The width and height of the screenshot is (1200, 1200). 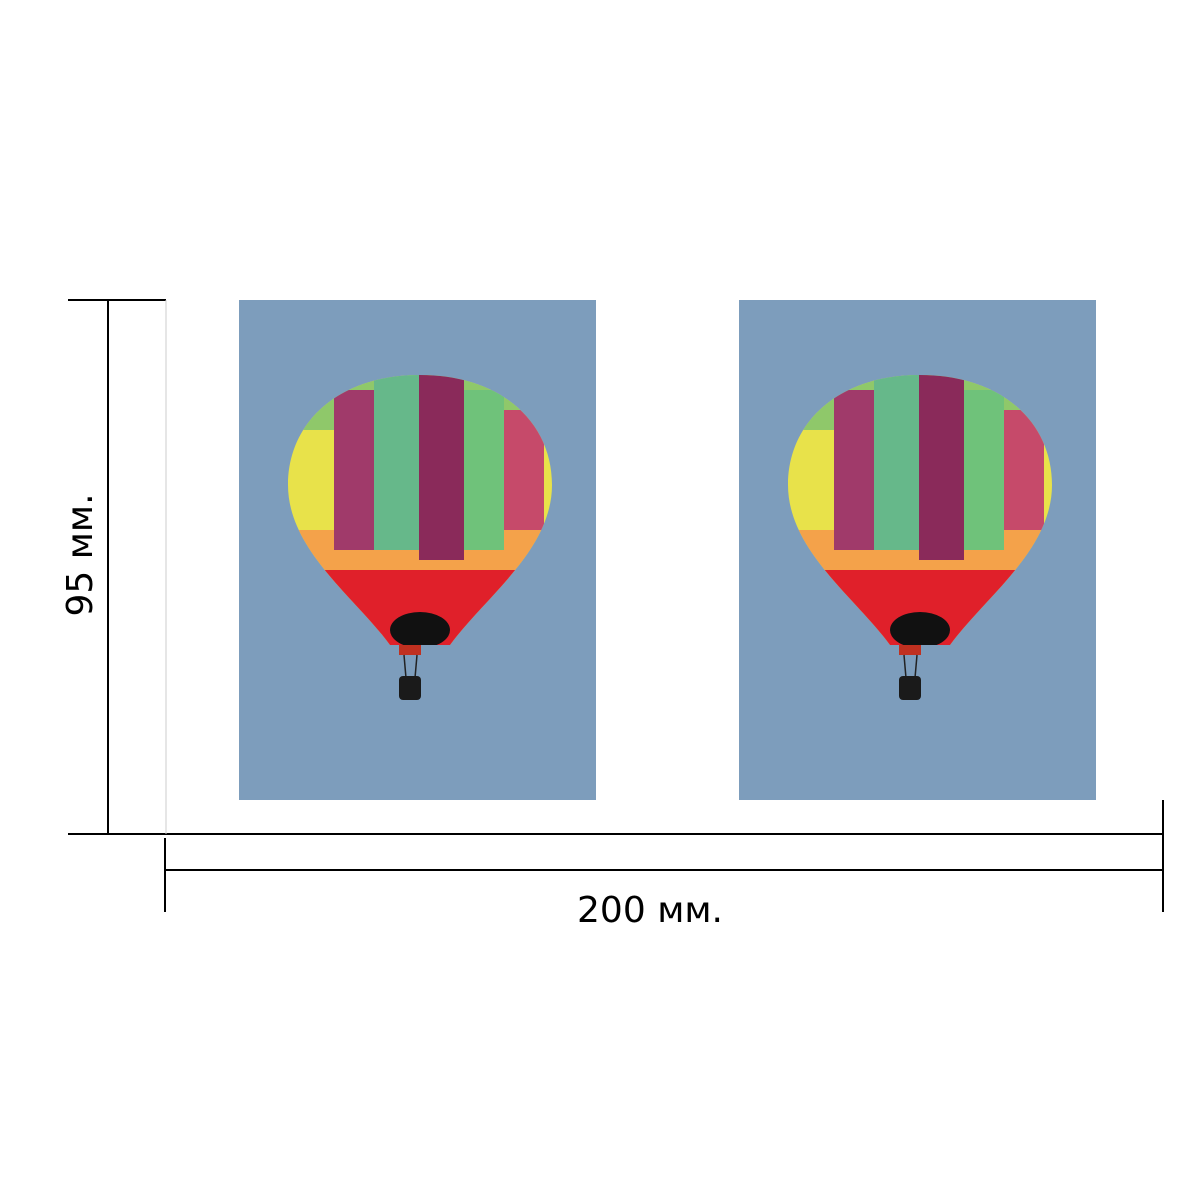 I want to click on photo-right, so click(x=917, y=550).